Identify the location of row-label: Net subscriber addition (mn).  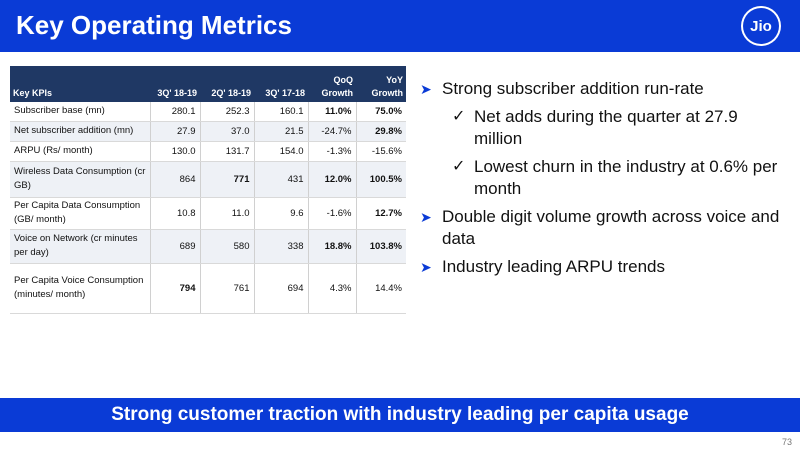
(80, 131).